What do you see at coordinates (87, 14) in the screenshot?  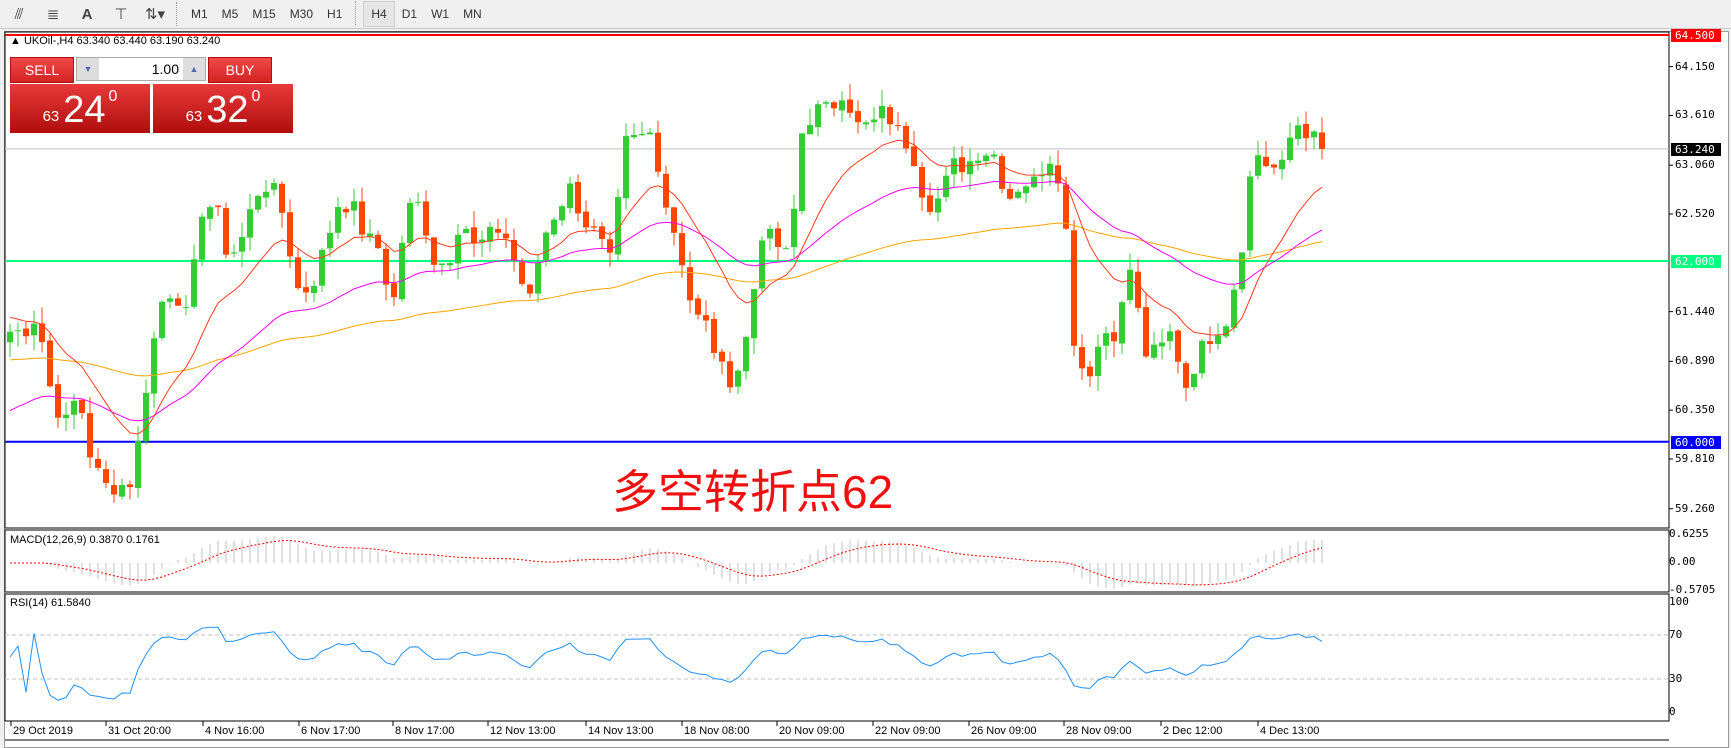 I see `text-a-icon: A` at bounding box center [87, 14].